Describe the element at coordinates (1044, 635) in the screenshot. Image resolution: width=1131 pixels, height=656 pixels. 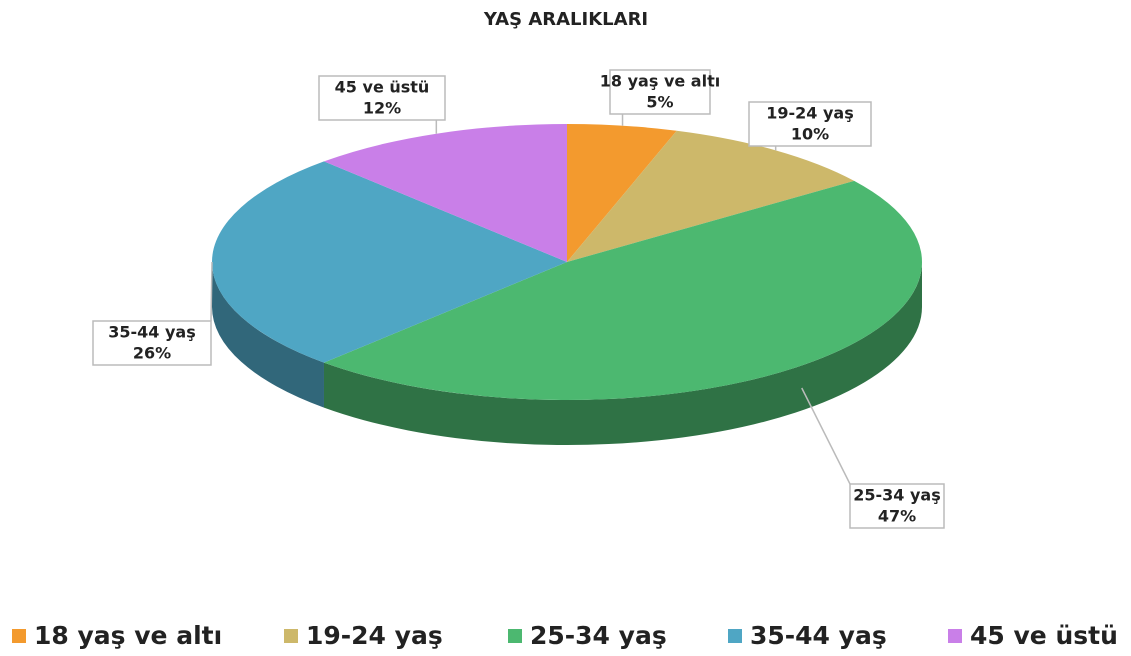
I see `legend-label: 45 ve üstü` at that location.